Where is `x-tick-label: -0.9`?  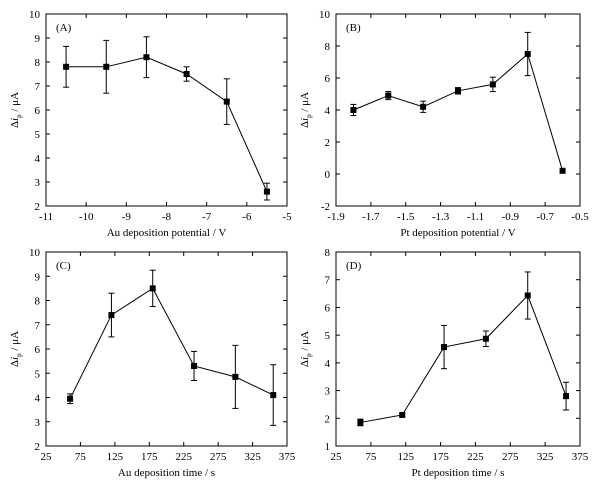 x-tick-label: -0.9 is located at coordinates (511, 217).